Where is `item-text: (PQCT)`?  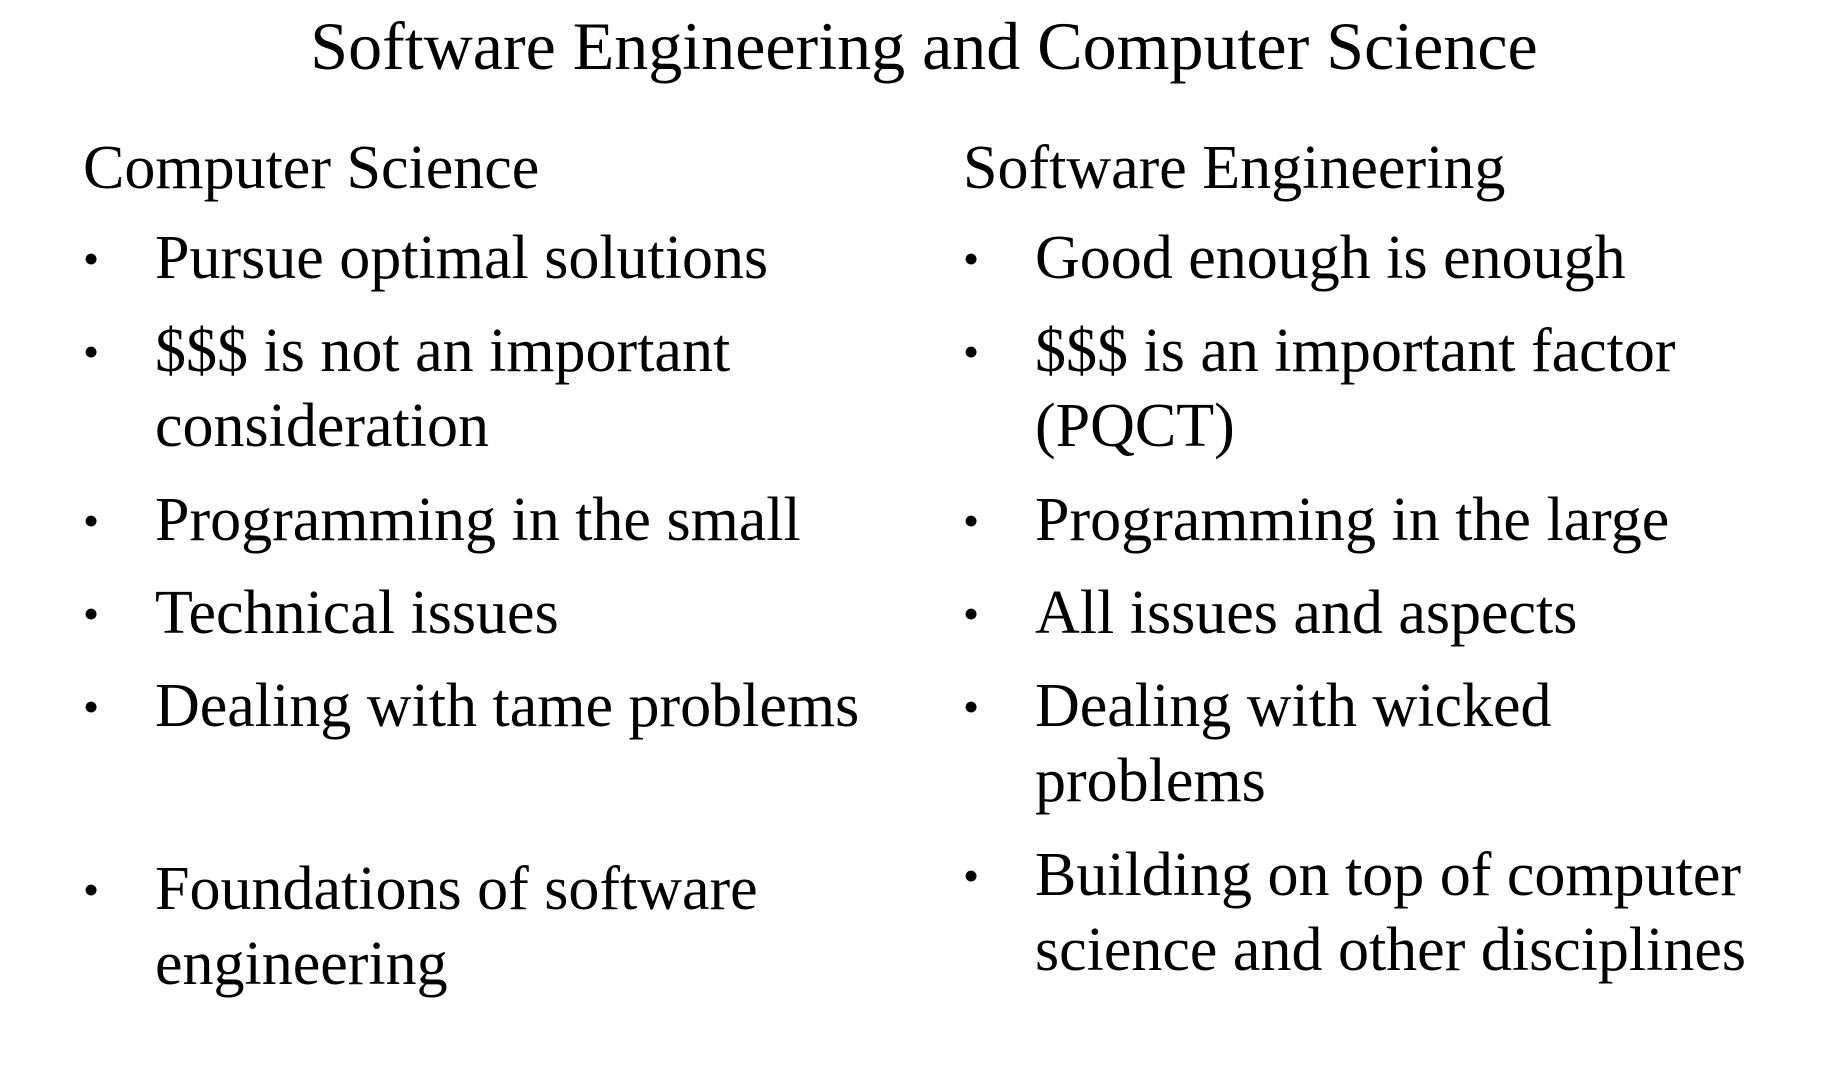 item-text: (PQCT) is located at coordinates (1135, 426).